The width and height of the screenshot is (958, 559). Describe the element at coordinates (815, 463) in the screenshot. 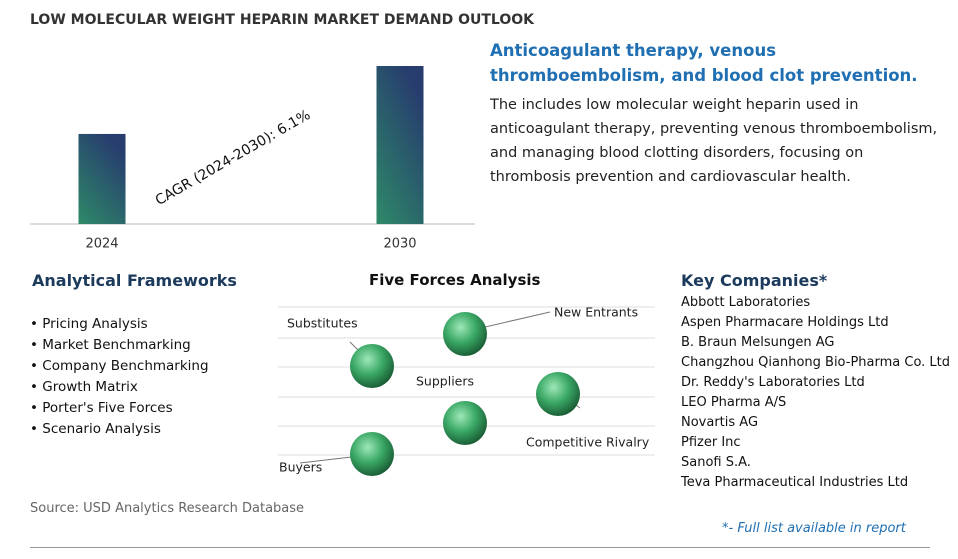

I see `list-item: Sanofi S.A.` at that location.